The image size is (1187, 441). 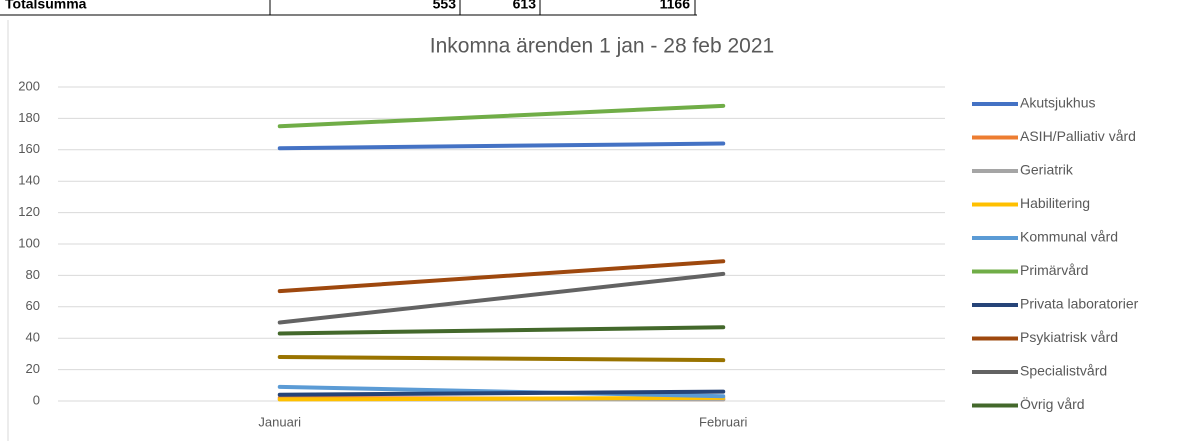 I want to click on y-tick-label: 20, so click(x=33, y=368).